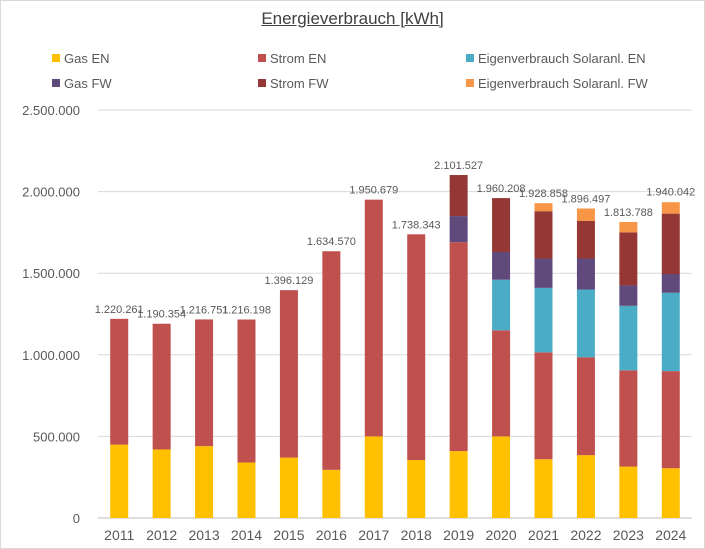 The image size is (705, 549). What do you see at coordinates (51, 192) in the screenshot?
I see `y-tick-label: 2.000.000` at bounding box center [51, 192].